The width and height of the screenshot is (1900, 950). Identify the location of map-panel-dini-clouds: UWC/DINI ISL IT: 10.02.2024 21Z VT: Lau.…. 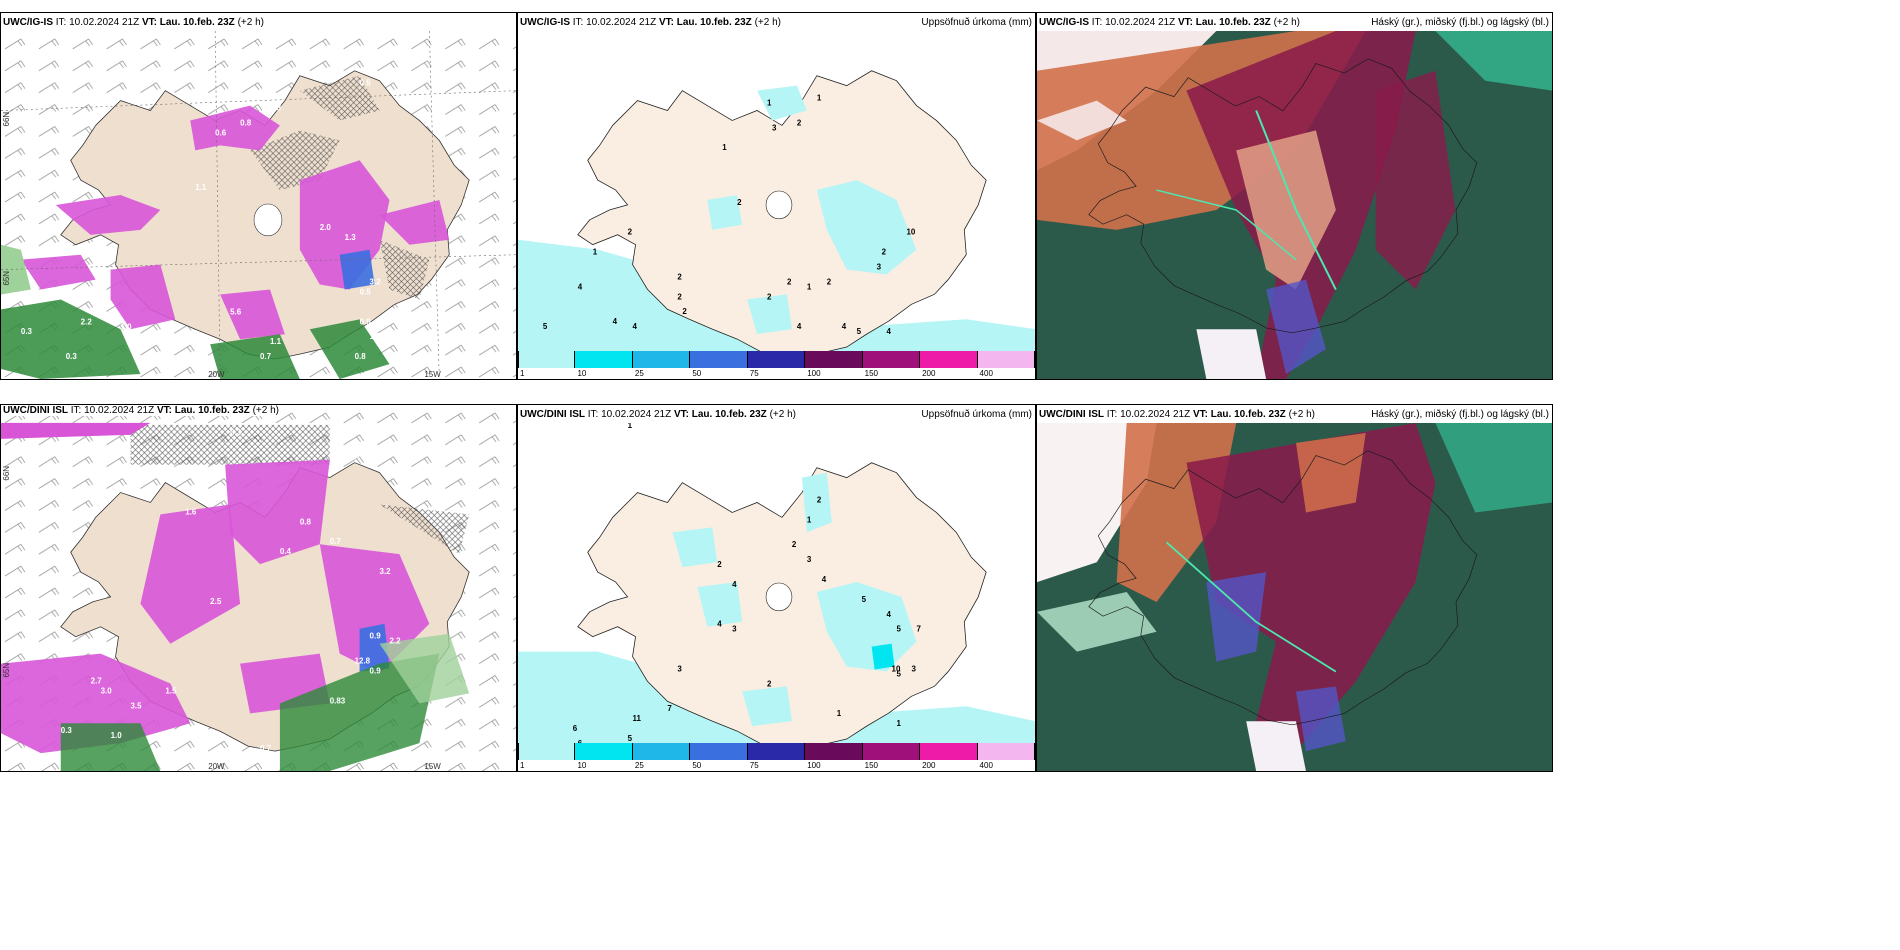
(1294, 588).